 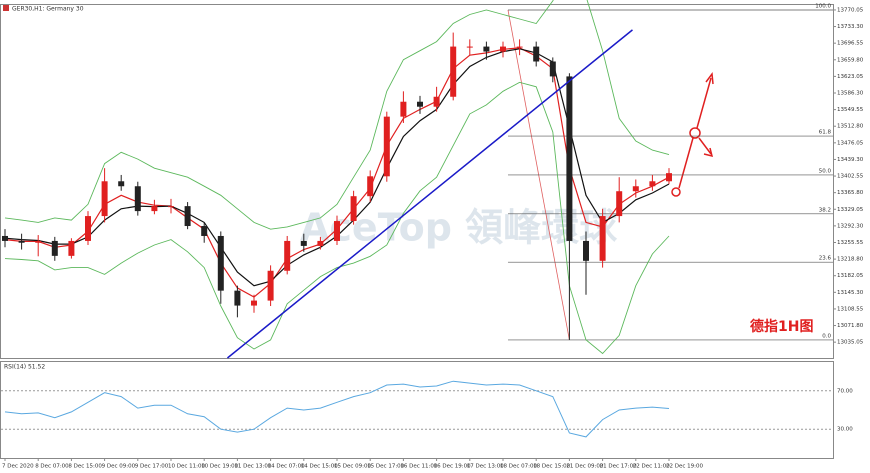 What do you see at coordinates (518, 467) in the screenshot?
I see `x-tick-label: 18 Dec 07:00` at bounding box center [518, 467].